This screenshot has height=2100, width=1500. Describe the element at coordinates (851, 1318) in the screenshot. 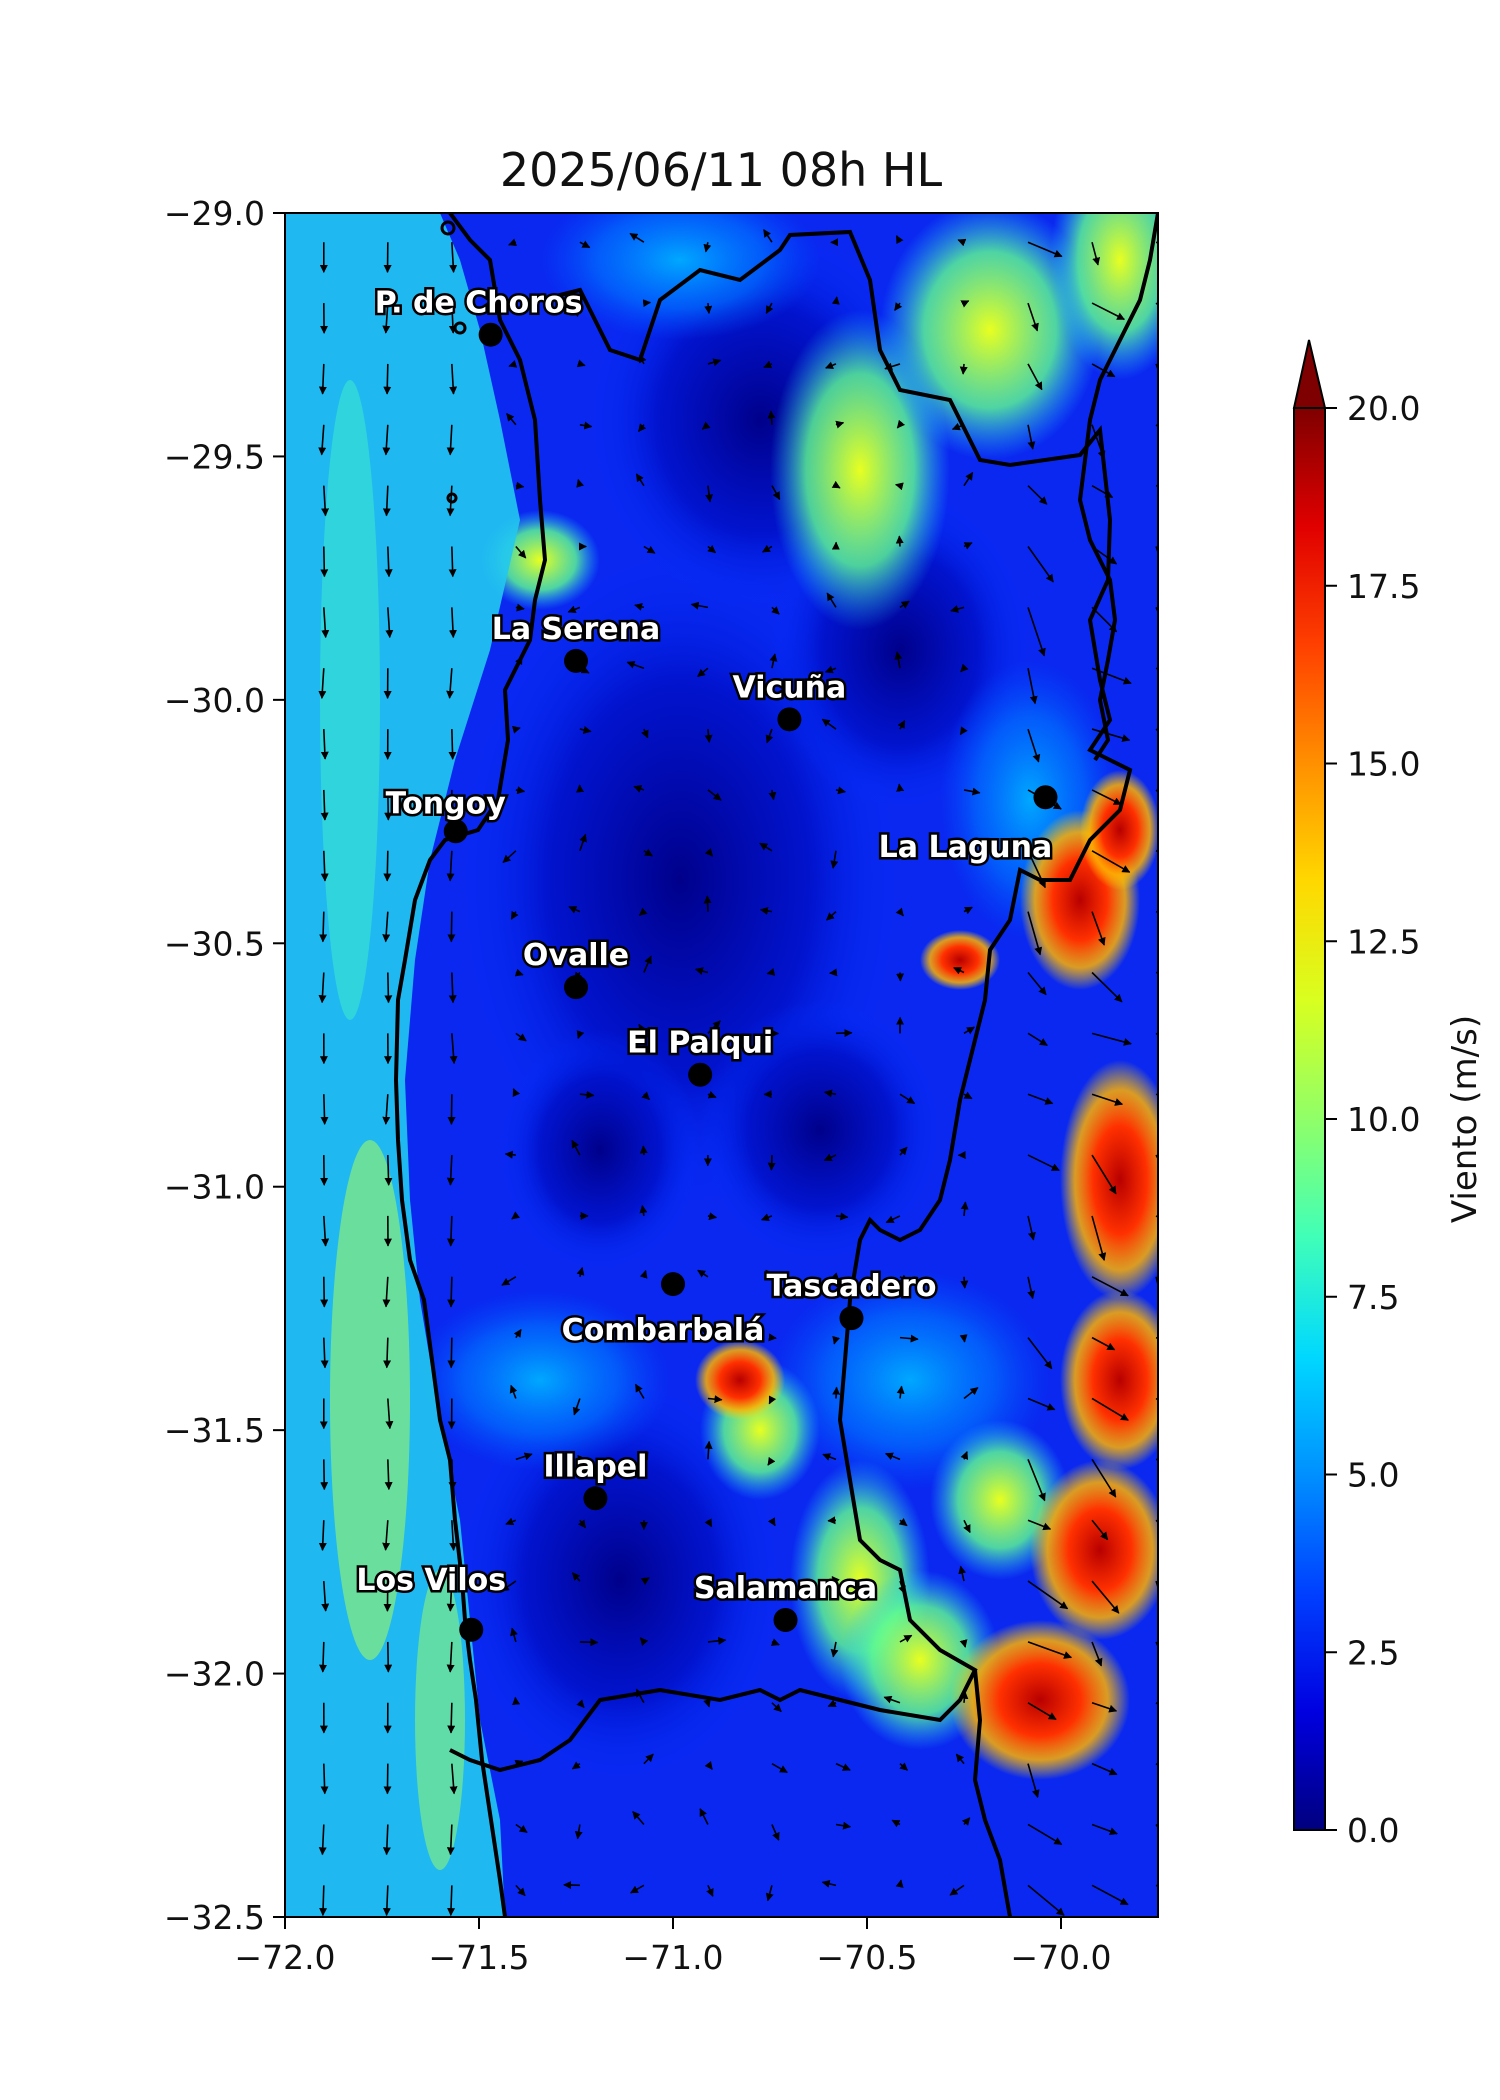

I see `city-marker-tascadero` at that location.